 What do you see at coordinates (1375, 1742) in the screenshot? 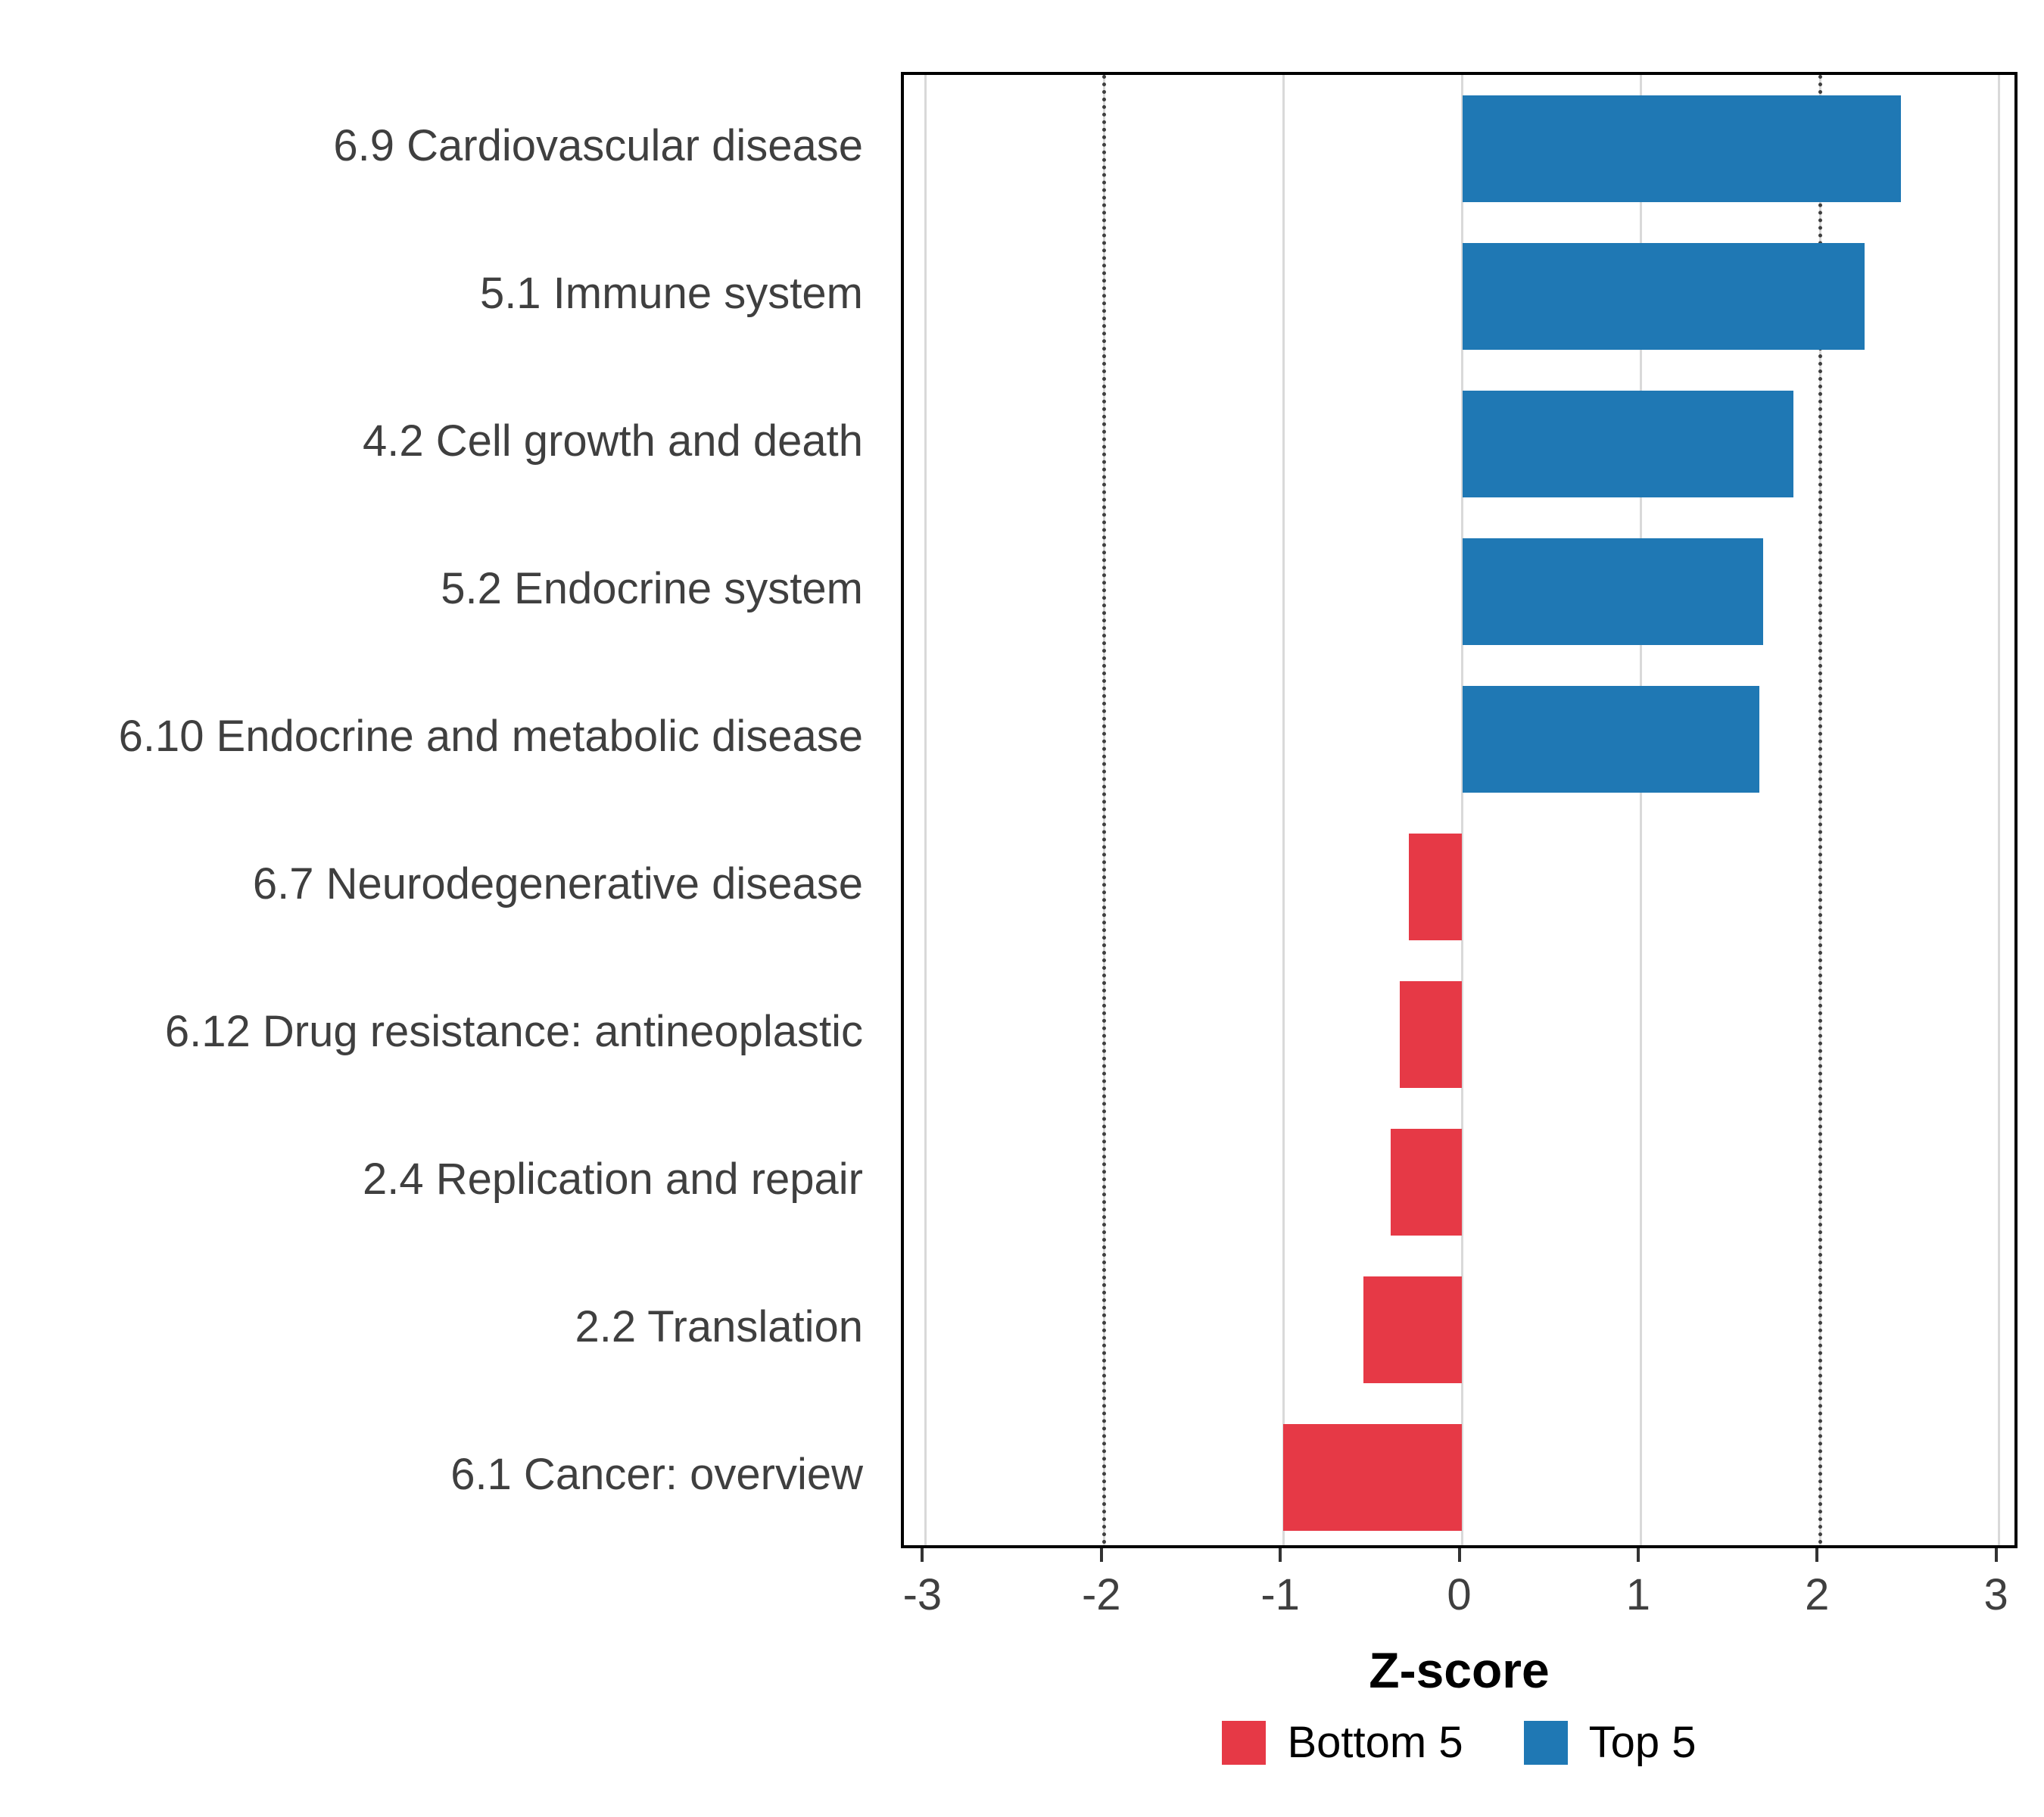
I see `legend-label-bottom5: Bottom 5` at bounding box center [1375, 1742].